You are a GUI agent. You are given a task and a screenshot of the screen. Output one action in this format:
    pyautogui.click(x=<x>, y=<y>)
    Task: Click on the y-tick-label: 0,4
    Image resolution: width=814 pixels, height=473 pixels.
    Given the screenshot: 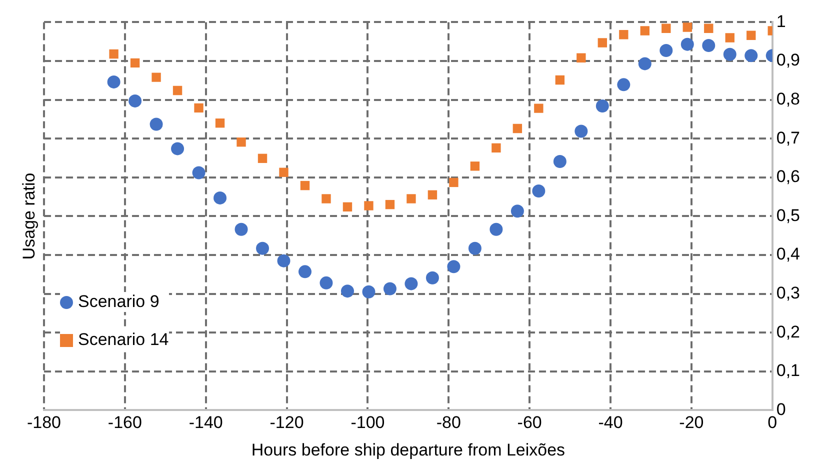 What is the action you would take?
    pyautogui.click(x=788, y=254)
    